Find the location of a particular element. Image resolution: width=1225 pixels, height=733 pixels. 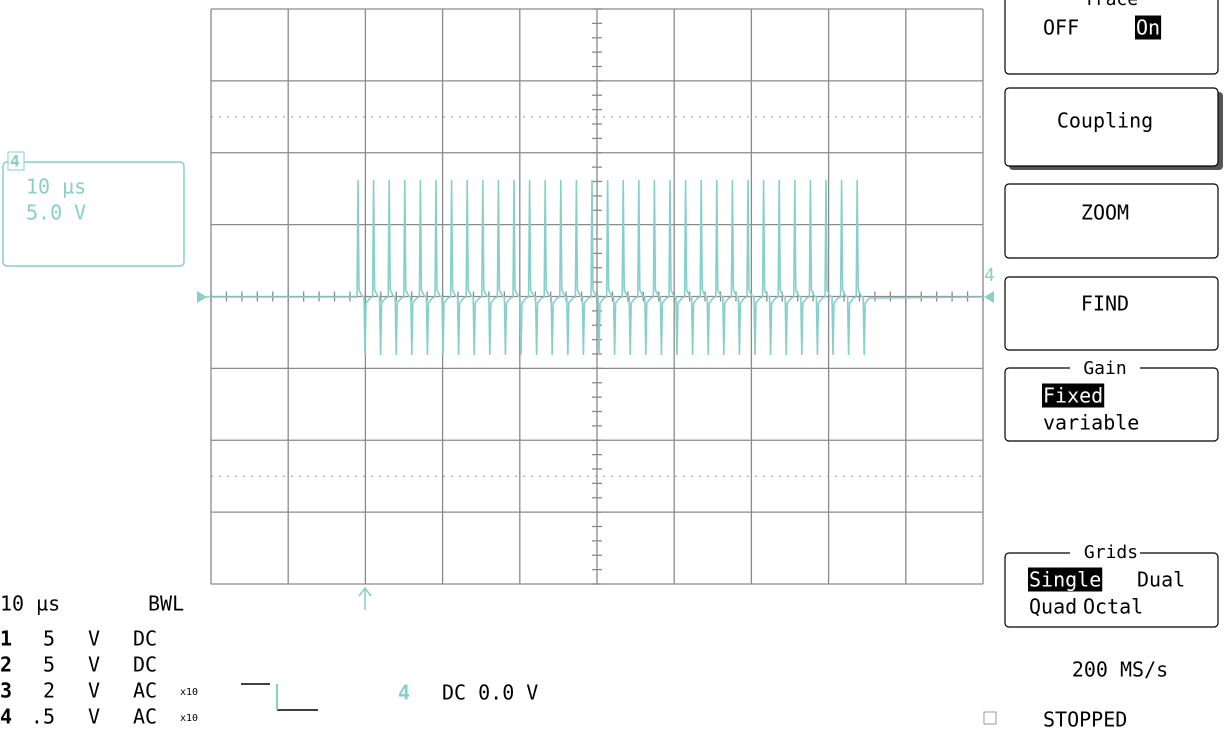

trace-box-volts: 5.0 V is located at coordinates (56, 213).